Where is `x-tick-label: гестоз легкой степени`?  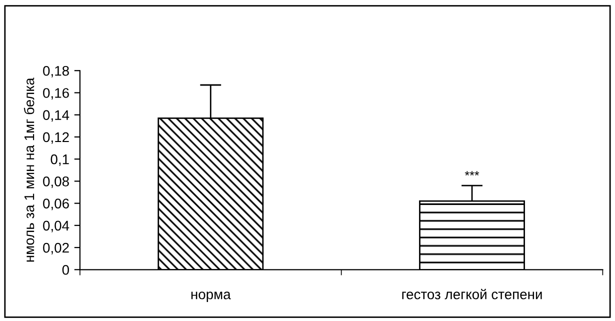
x-tick-label: гестоз легкой степени is located at coordinates (472, 294).